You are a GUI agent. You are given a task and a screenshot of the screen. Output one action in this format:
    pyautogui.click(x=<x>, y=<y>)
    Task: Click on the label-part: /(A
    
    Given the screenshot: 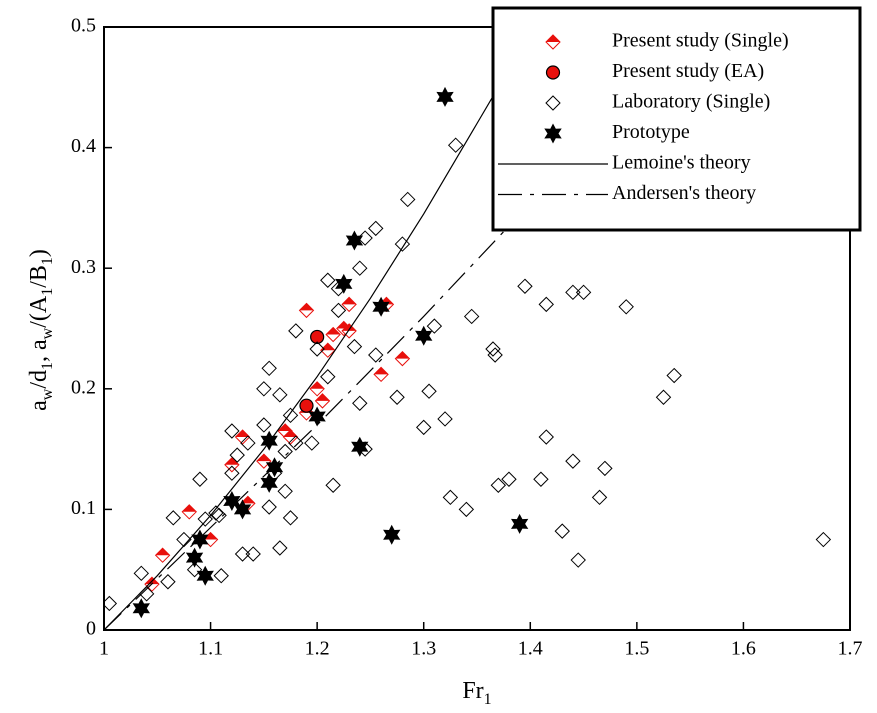 What is the action you would take?
    pyautogui.click(x=39, y=311)
    